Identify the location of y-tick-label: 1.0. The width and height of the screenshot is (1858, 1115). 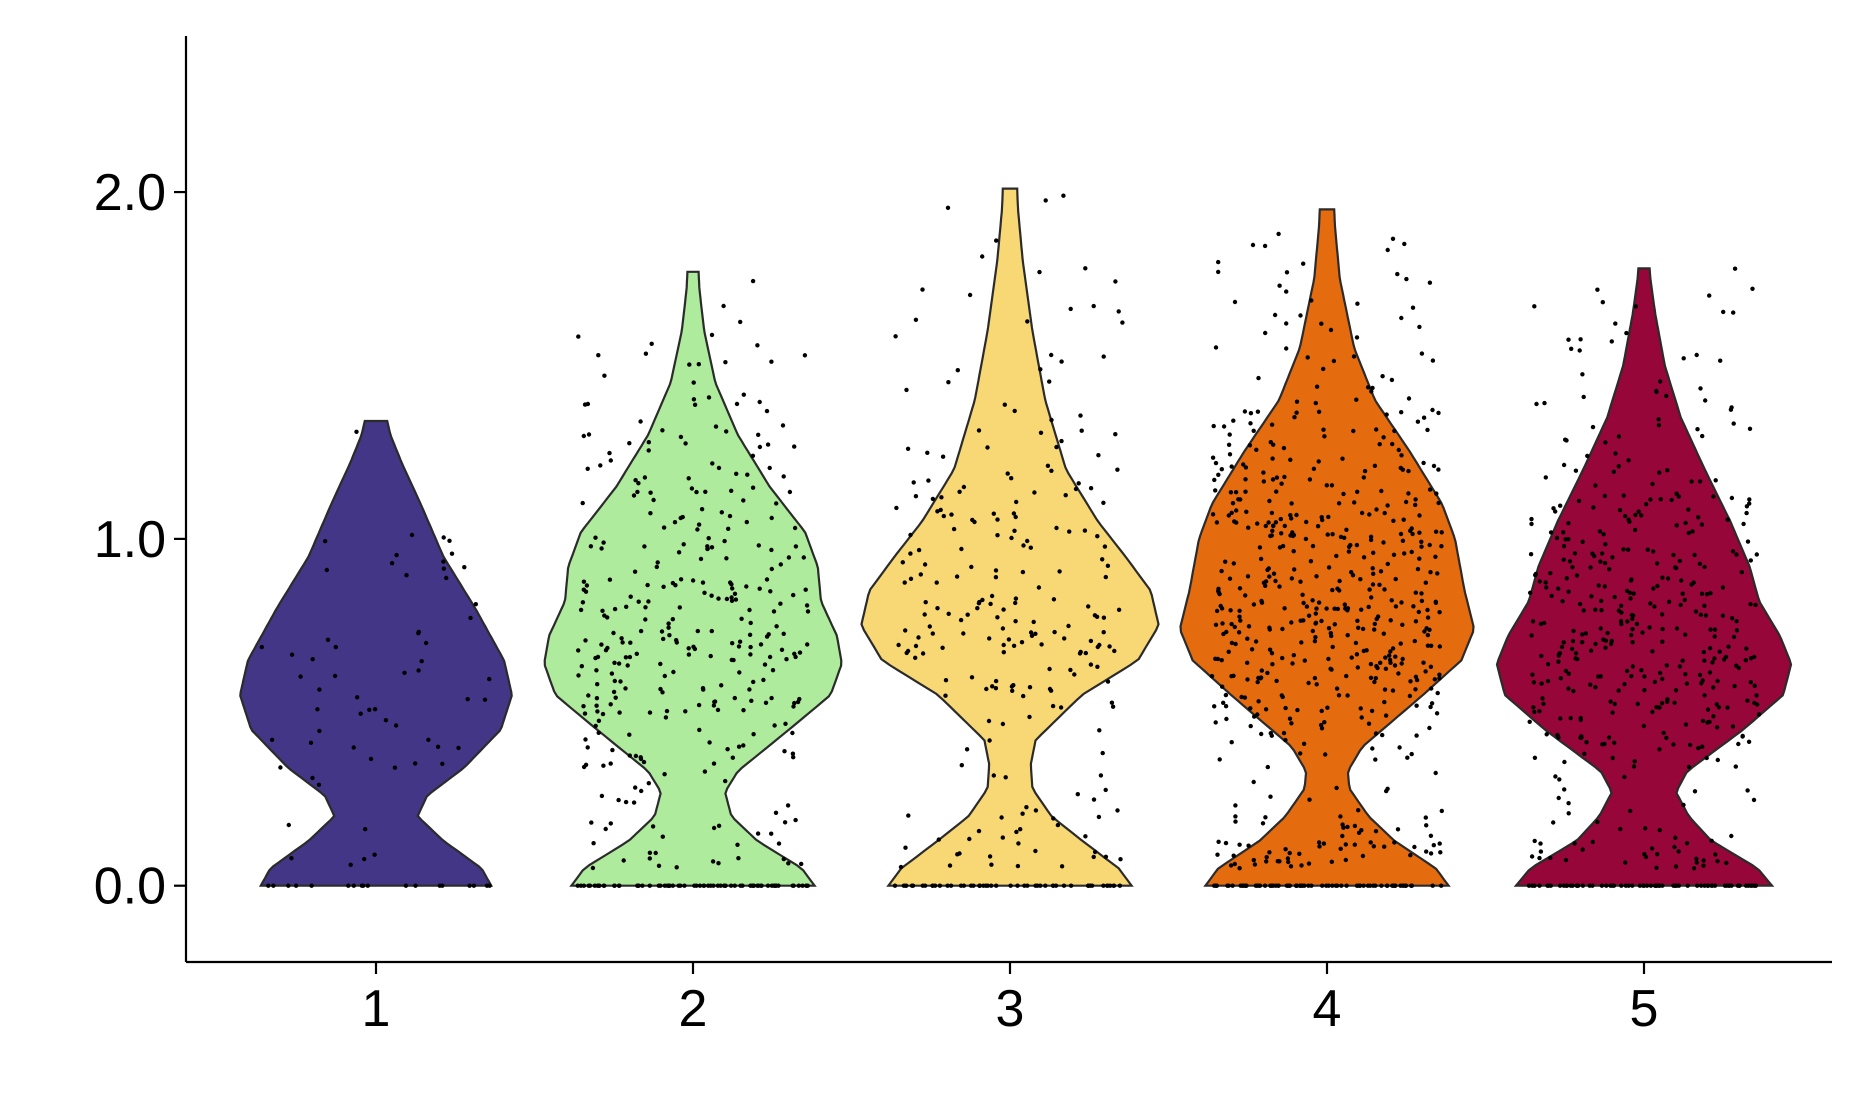
(130, 540).